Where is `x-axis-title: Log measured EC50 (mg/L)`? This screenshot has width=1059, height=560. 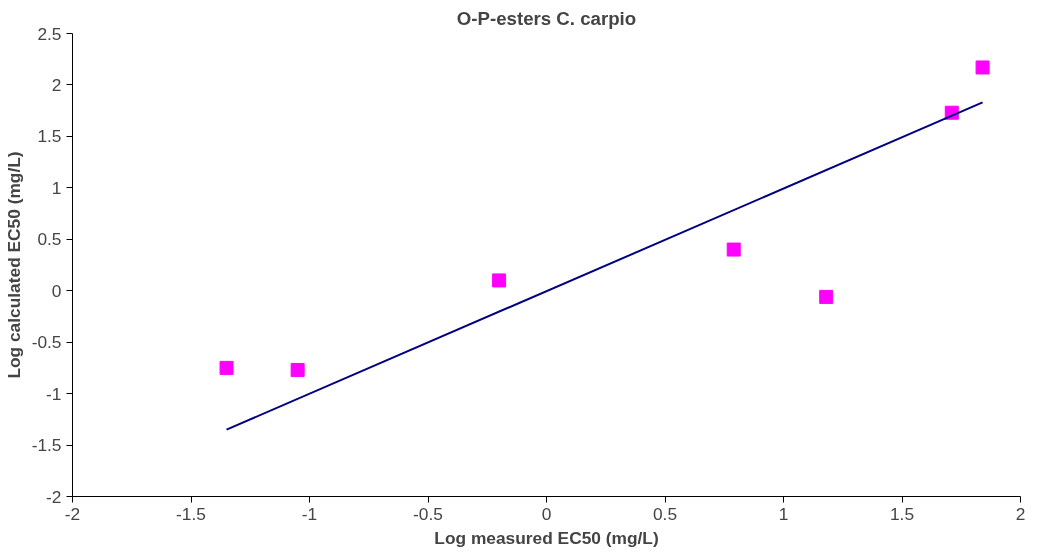 x-axis-title: Log measured EC50 (mg/L) is located at coordinates (546, 537).